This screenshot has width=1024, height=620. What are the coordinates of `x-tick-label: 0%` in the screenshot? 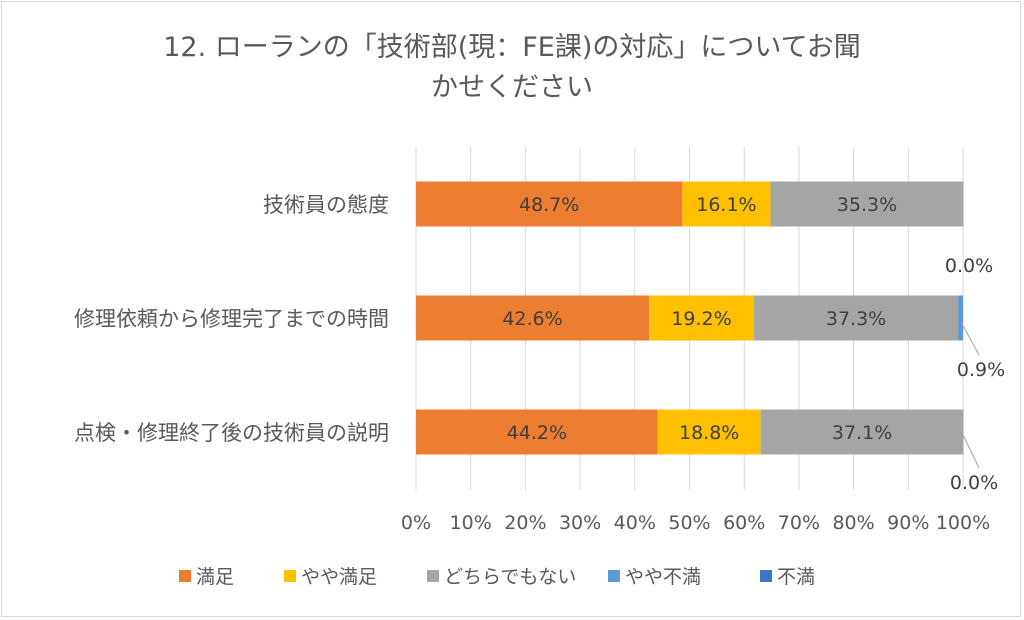 It's located at (416, 523).